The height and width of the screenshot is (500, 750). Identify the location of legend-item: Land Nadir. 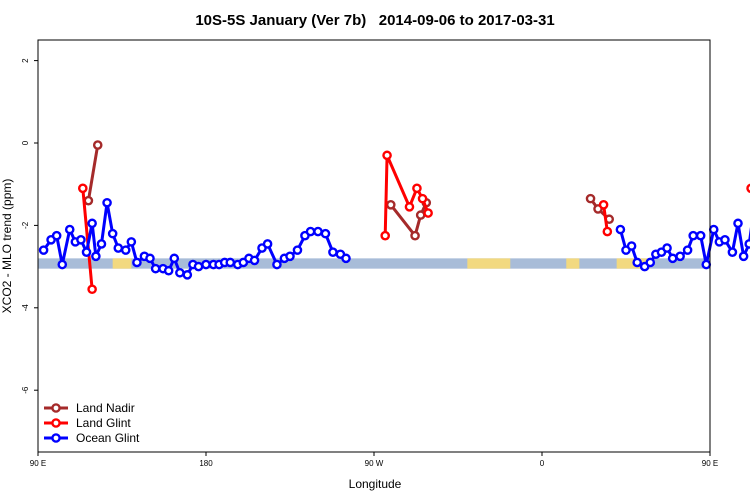
(89, 408).